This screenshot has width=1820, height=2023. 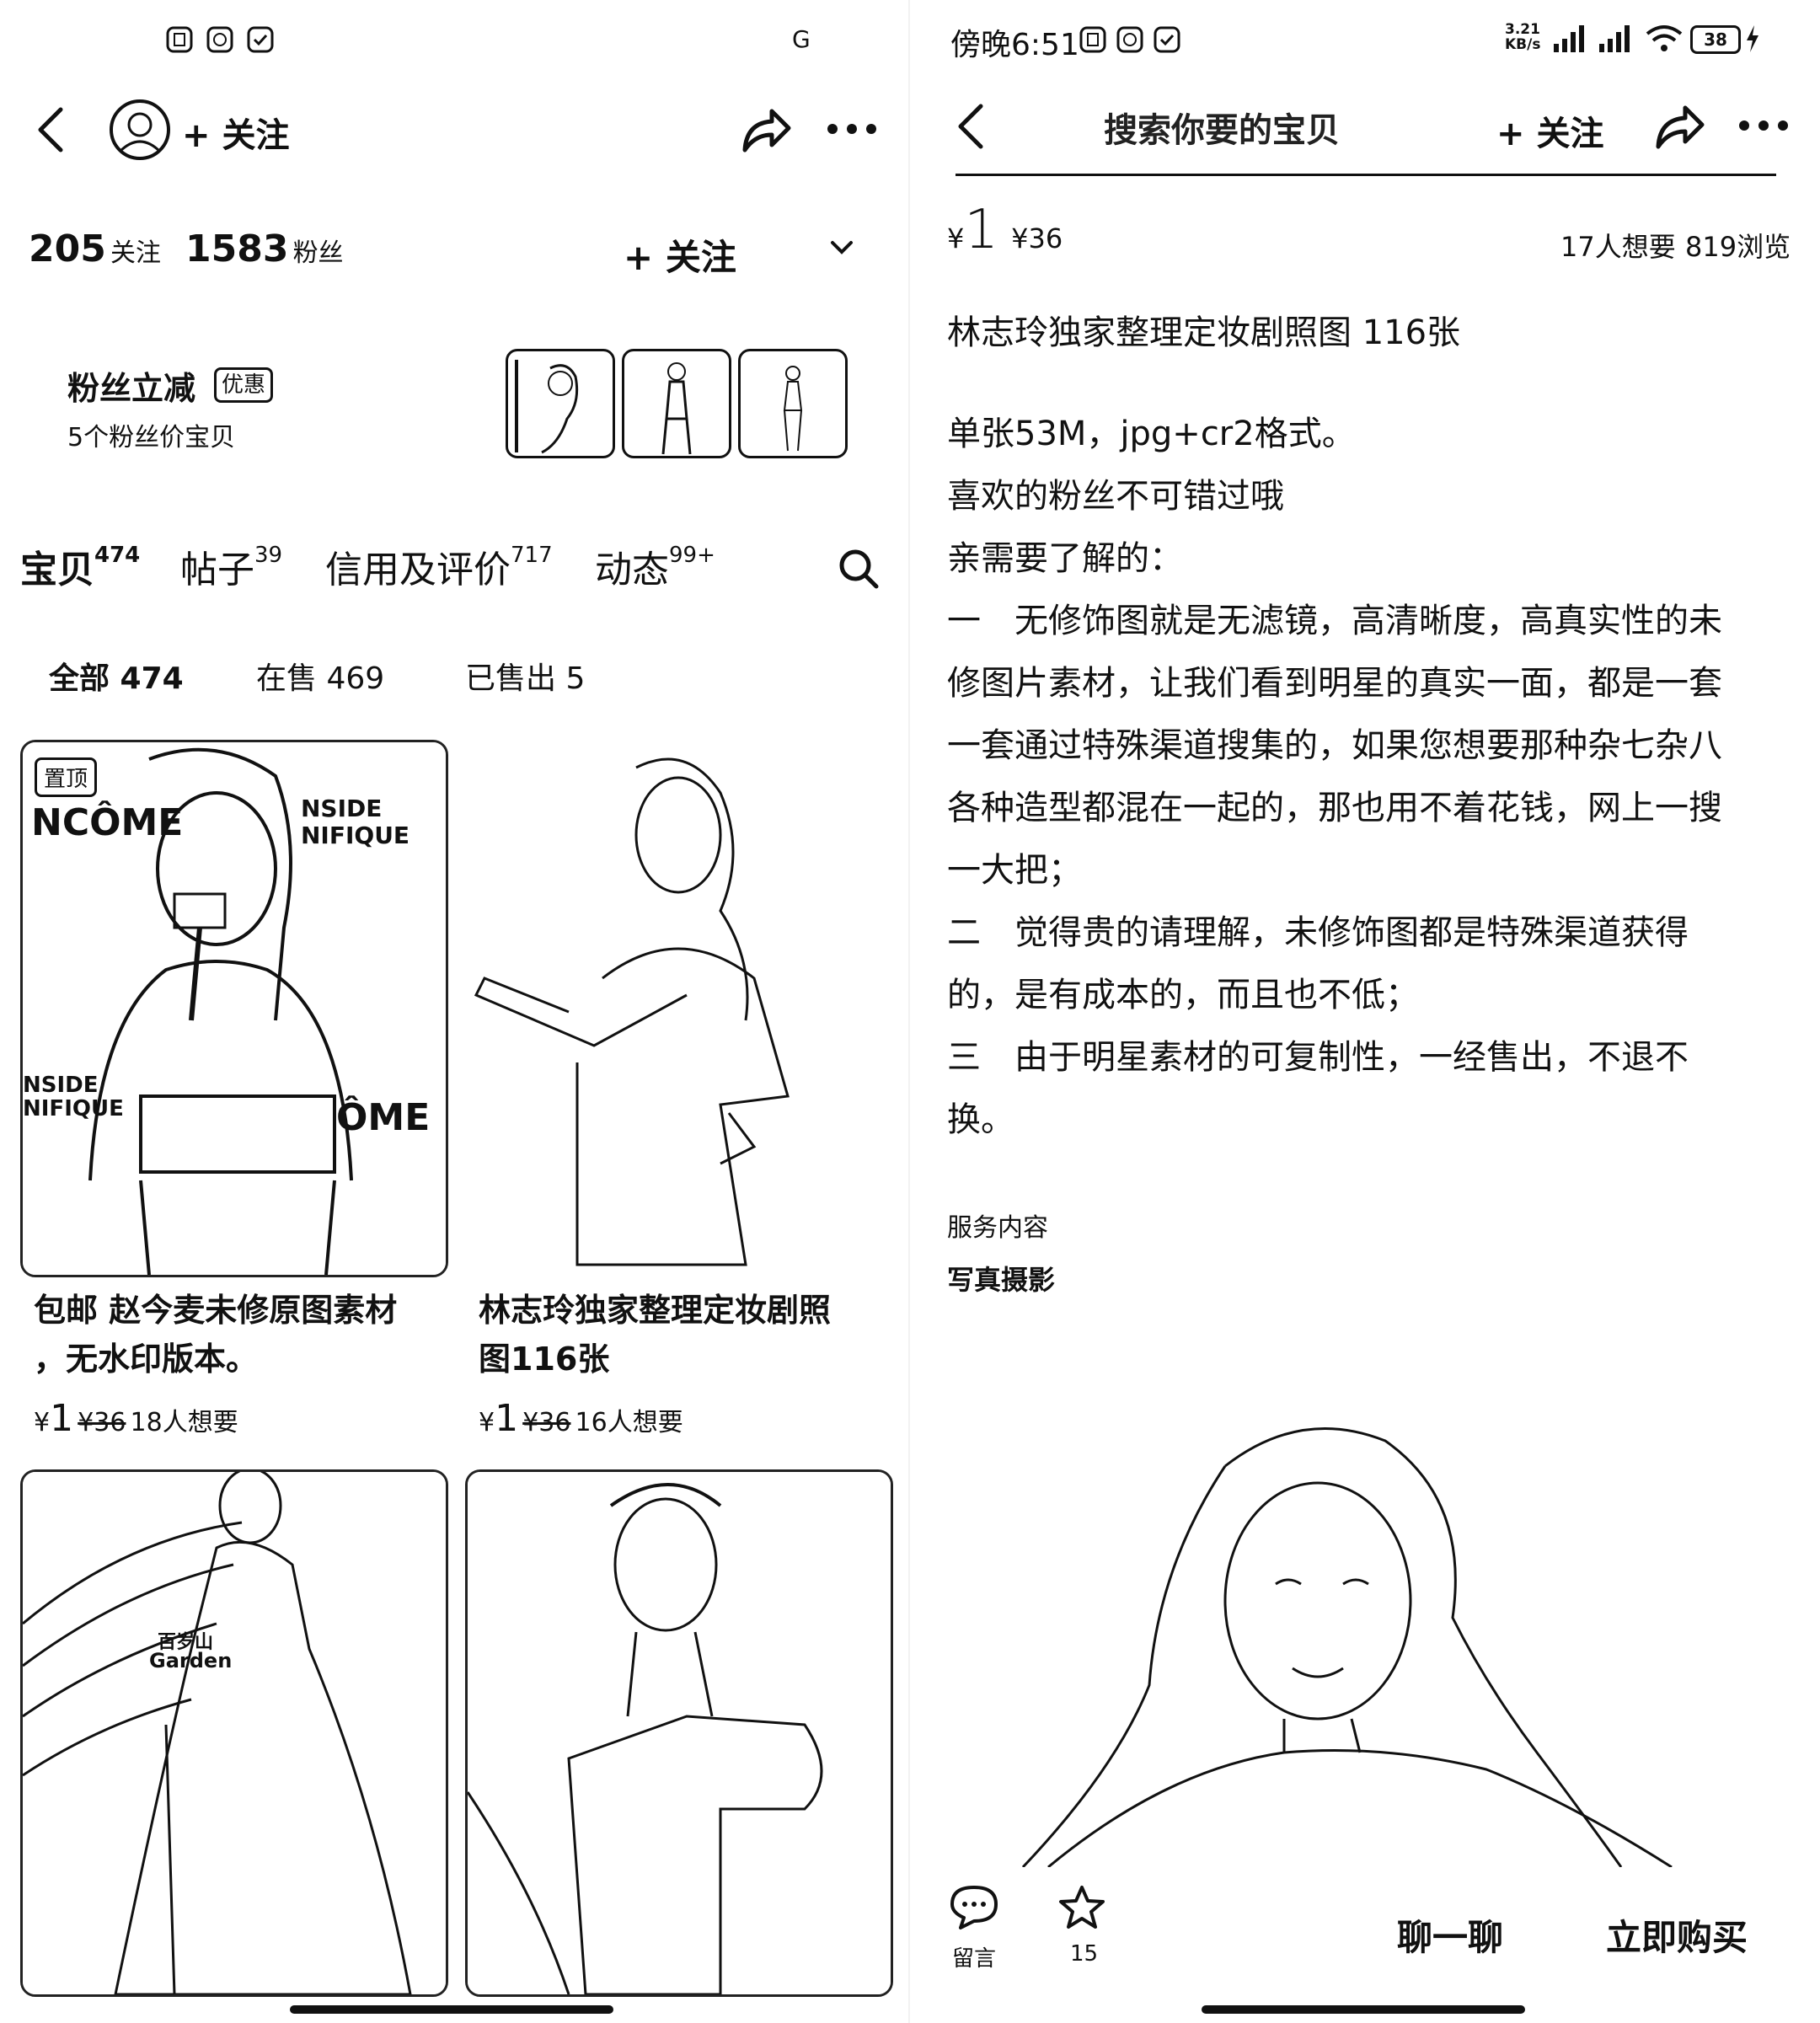 What do you see at coordinates (231, 567) in the screenshot?
I see `tab-posts: 帖子39` at bounding box center [231, 567].